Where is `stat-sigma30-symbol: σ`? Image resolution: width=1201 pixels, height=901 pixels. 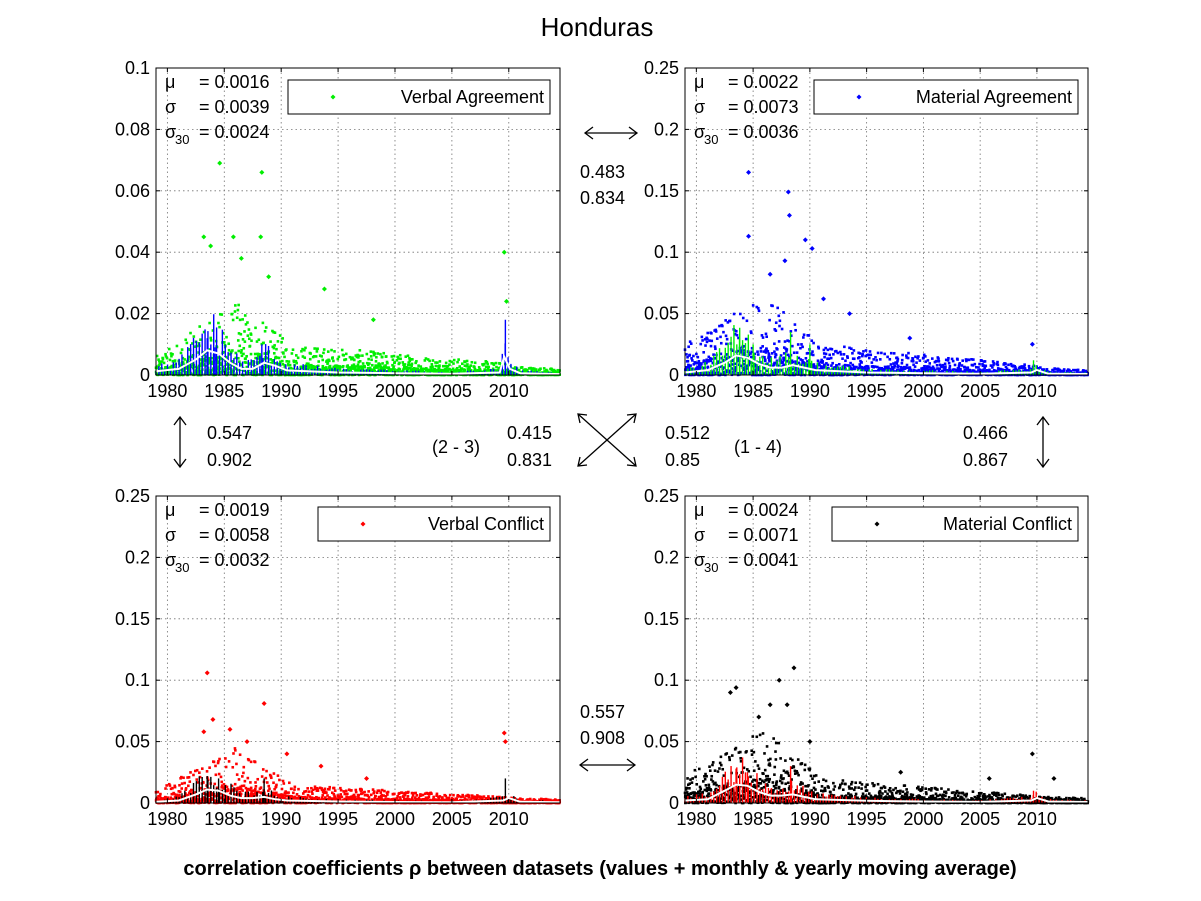
stat-sigma30-symbol: σ is located at coordinates (699, 132).